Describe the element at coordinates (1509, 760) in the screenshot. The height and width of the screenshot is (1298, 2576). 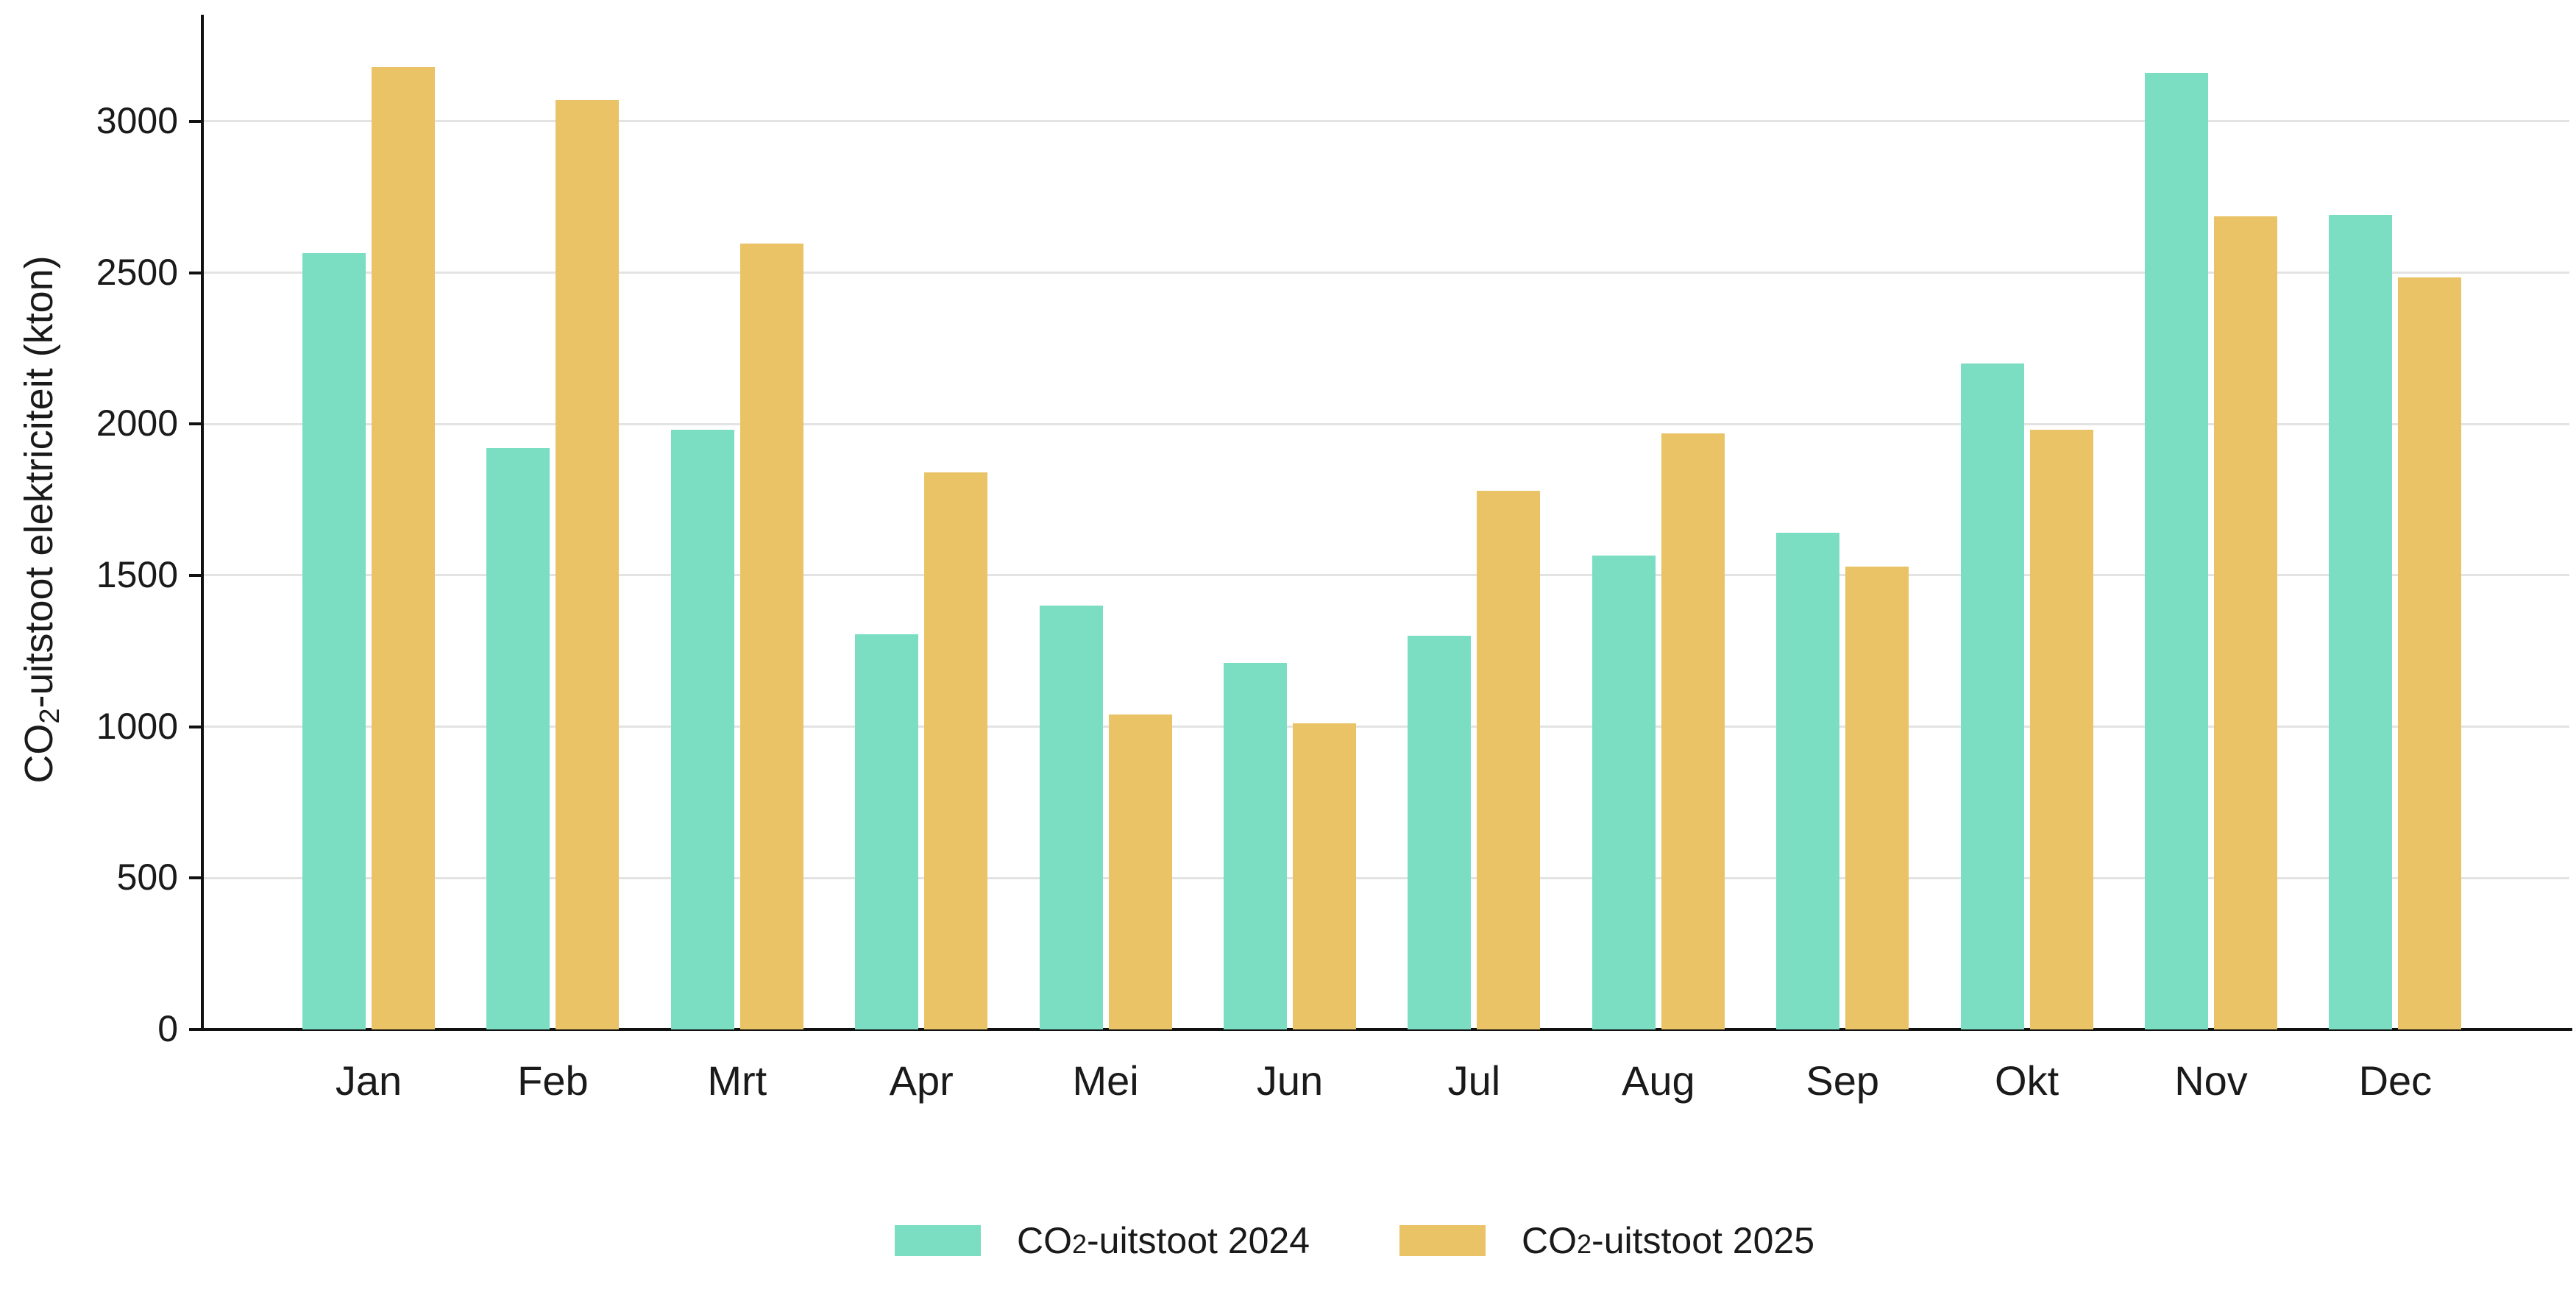
I see `bar-2025-jul` at that location.